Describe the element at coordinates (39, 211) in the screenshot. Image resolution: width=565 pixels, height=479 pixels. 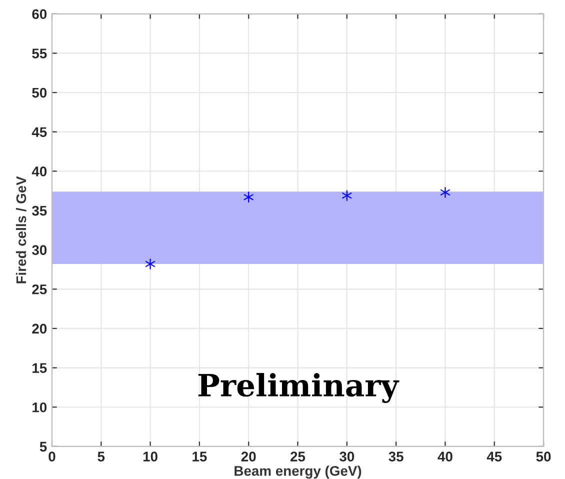
I see `y-tick-label: 35` at that location.